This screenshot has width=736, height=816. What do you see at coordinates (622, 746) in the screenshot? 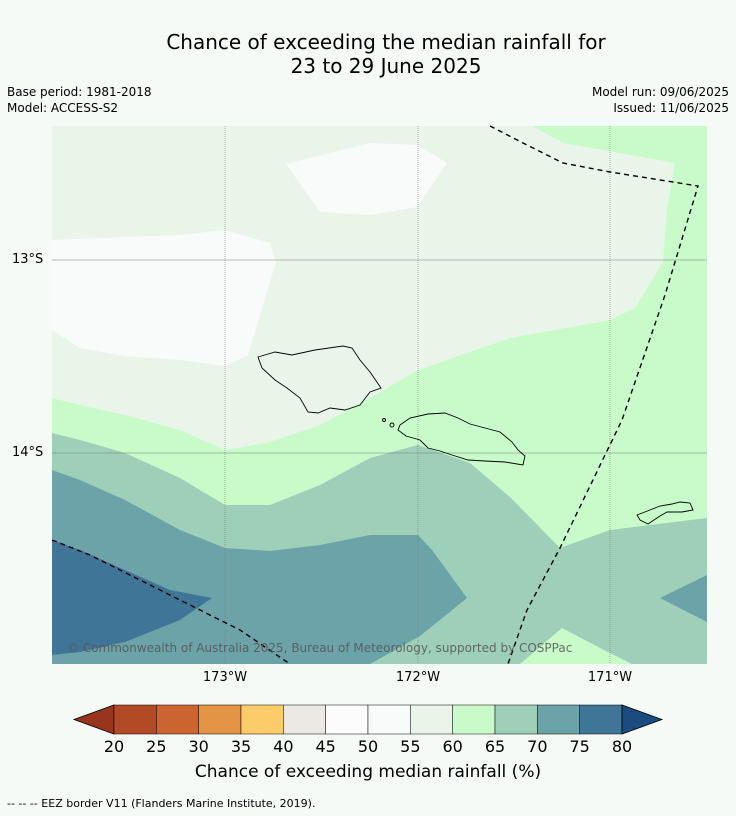
I see `colorbar-tick-label: 80` at bounding box center [622, 746].